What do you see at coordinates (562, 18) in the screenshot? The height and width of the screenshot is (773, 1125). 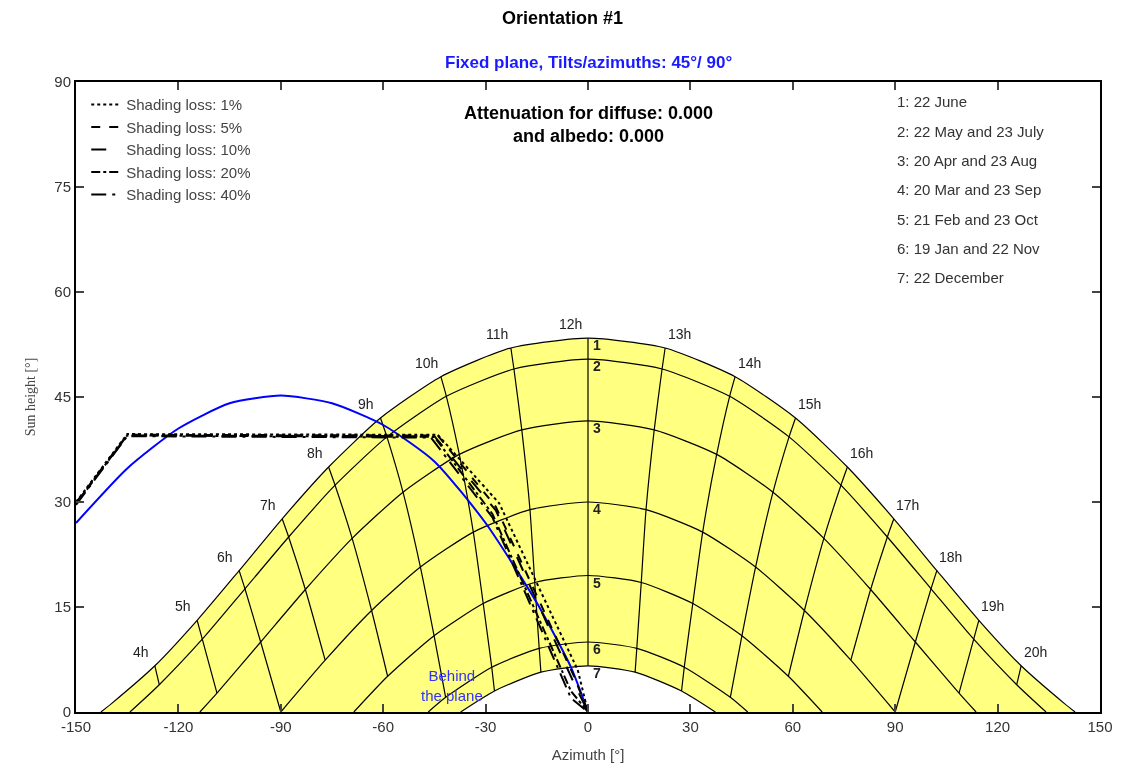 I see `chart-title: Orientation #1` at bounding box center [562, 18].